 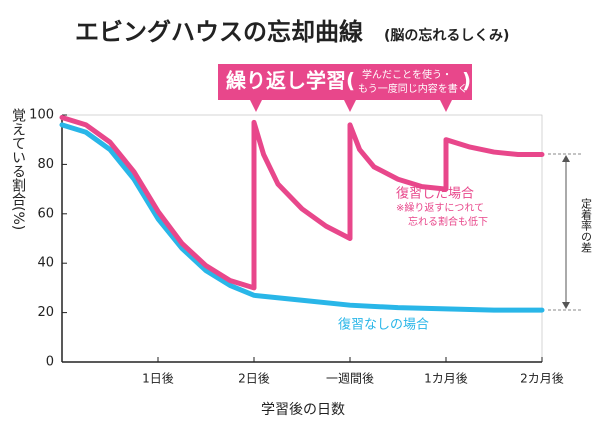 I want to click on x-tick-label: 1日後, so click(x=158, y=379).